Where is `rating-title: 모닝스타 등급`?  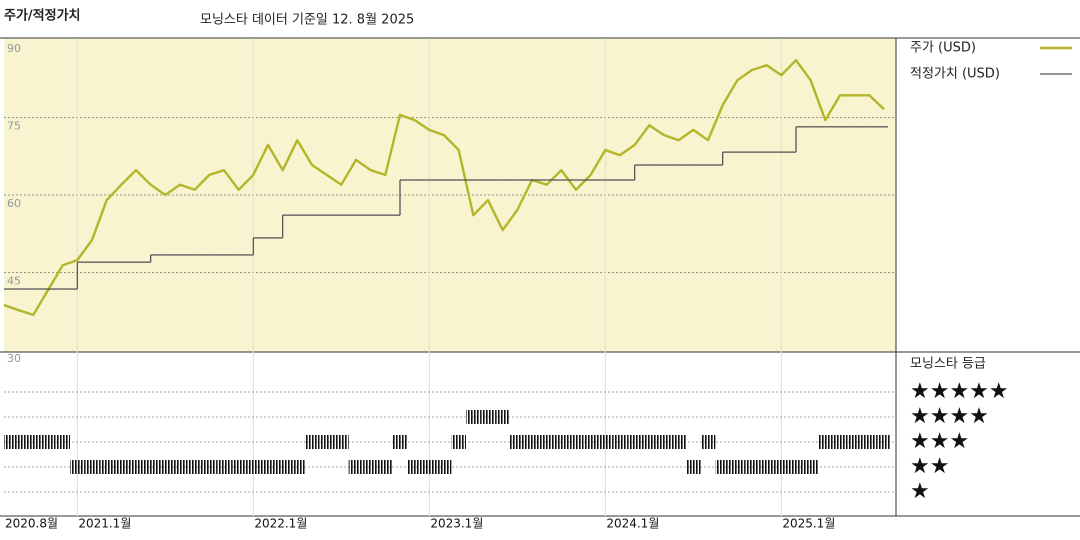
rating-title: 모닝스타 등급 is located at coordinates (948, 364).